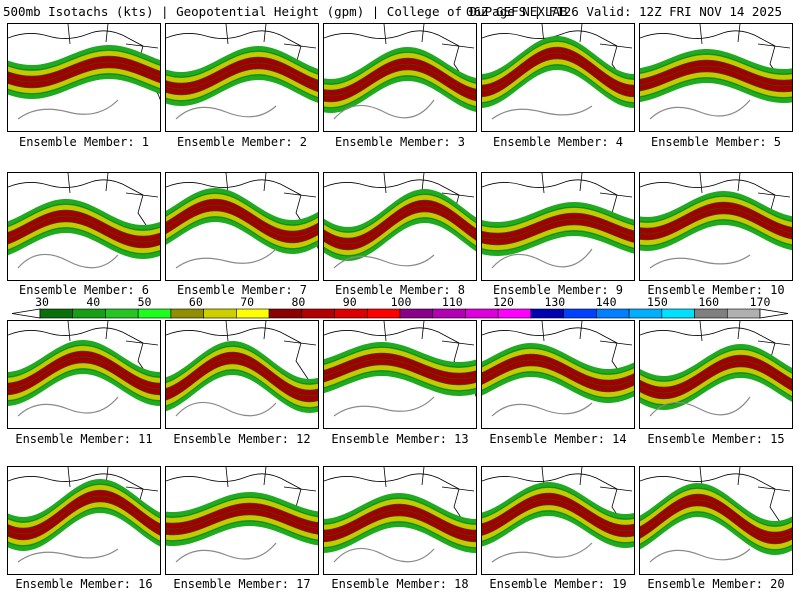 This screenshot has width=800, height=600. I want to click on ensemble-member-label: Ensemble Member: 19, so click(558, 584).